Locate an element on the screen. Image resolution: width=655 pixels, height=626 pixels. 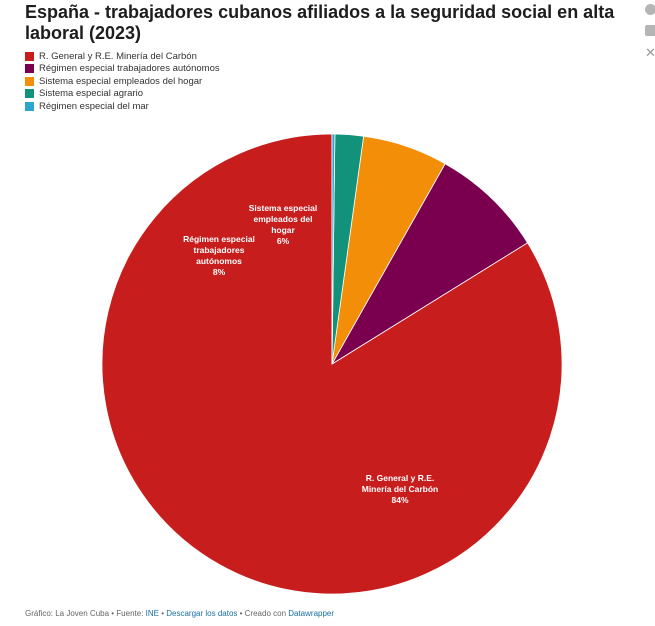
legend-label: Sistema especial empleados del hogar is located at coordinates (121, 81).